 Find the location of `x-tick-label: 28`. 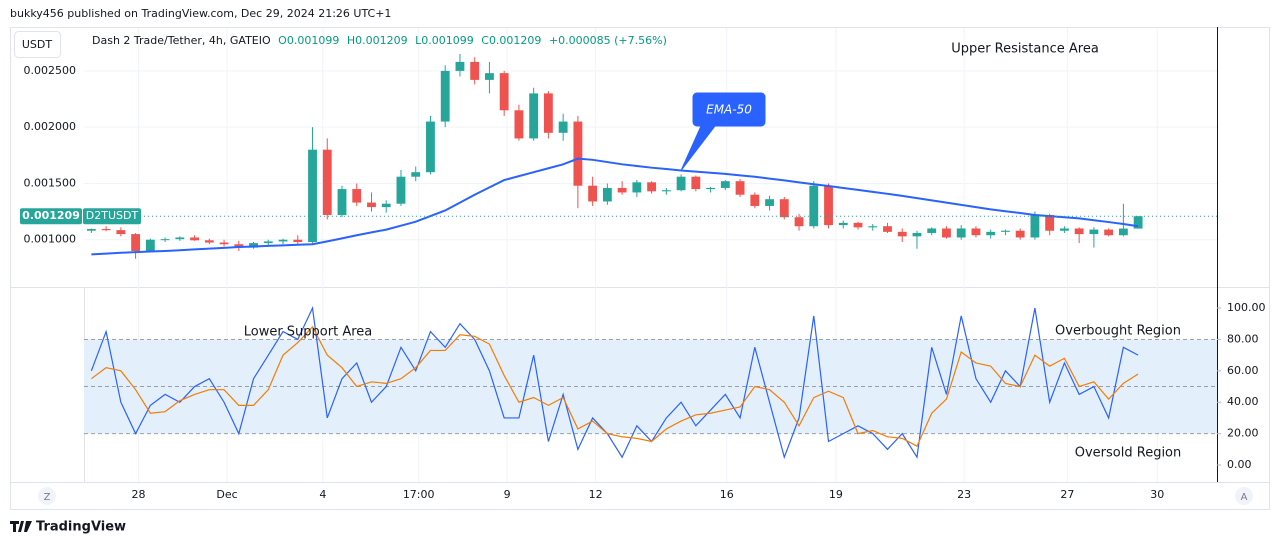

x-tick-label: 28 is located at coordinates (139, 494).